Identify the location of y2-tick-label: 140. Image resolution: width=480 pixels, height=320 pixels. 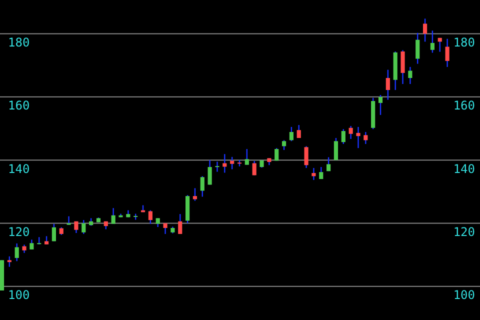
(464, 169).